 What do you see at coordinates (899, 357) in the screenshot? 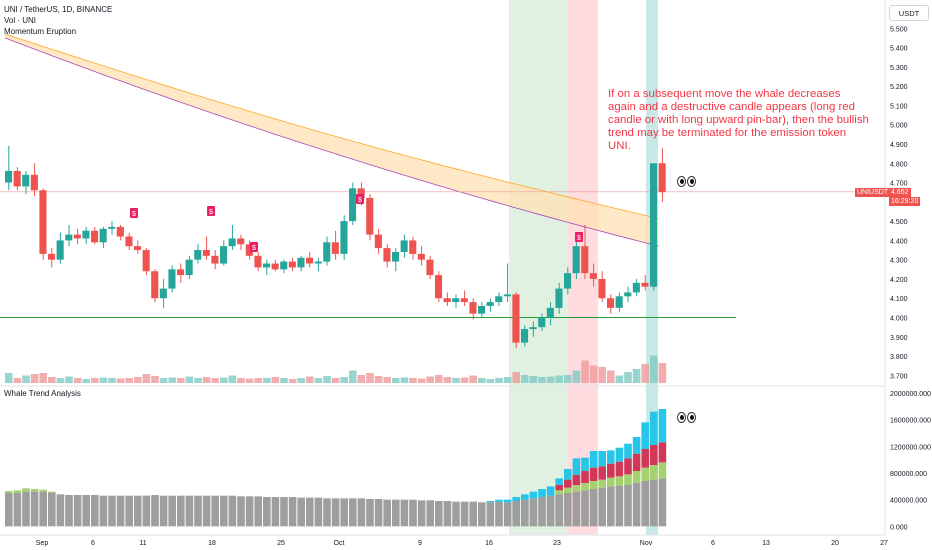
I see `price-tick-label: 3.800` at bounding box center [899, 357].